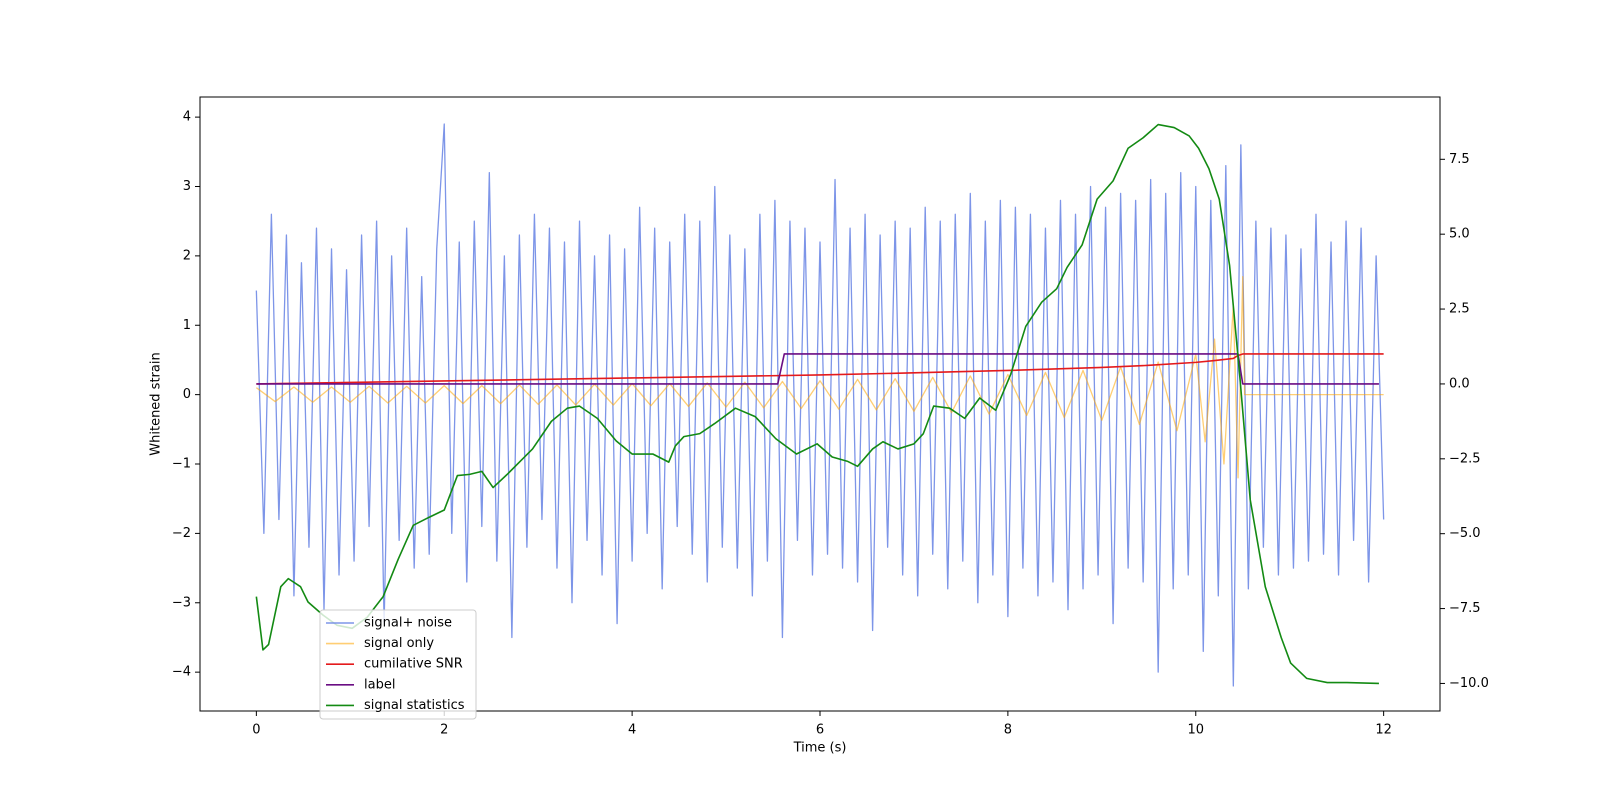  Describe the element at coordinates (413, 664) in the screenshot. I see `legend-label: cumilative SNR` at that location.